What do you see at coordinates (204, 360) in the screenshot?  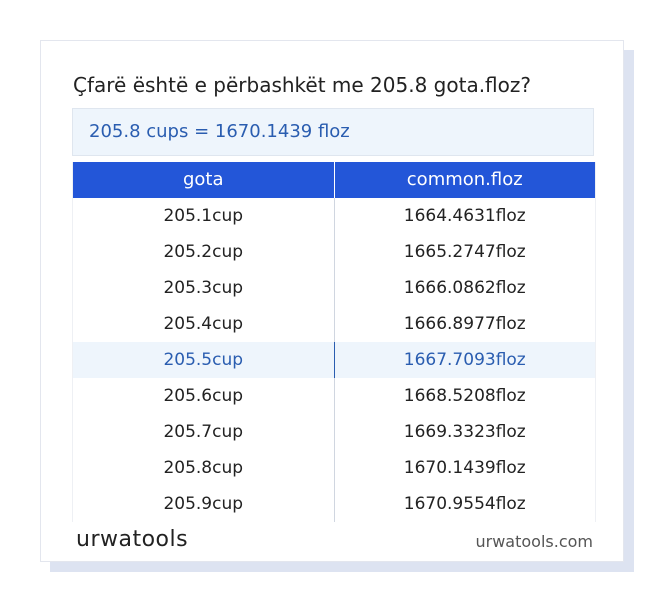 I see `table-cell: 205.5cup` at bounding box center [204, 360].